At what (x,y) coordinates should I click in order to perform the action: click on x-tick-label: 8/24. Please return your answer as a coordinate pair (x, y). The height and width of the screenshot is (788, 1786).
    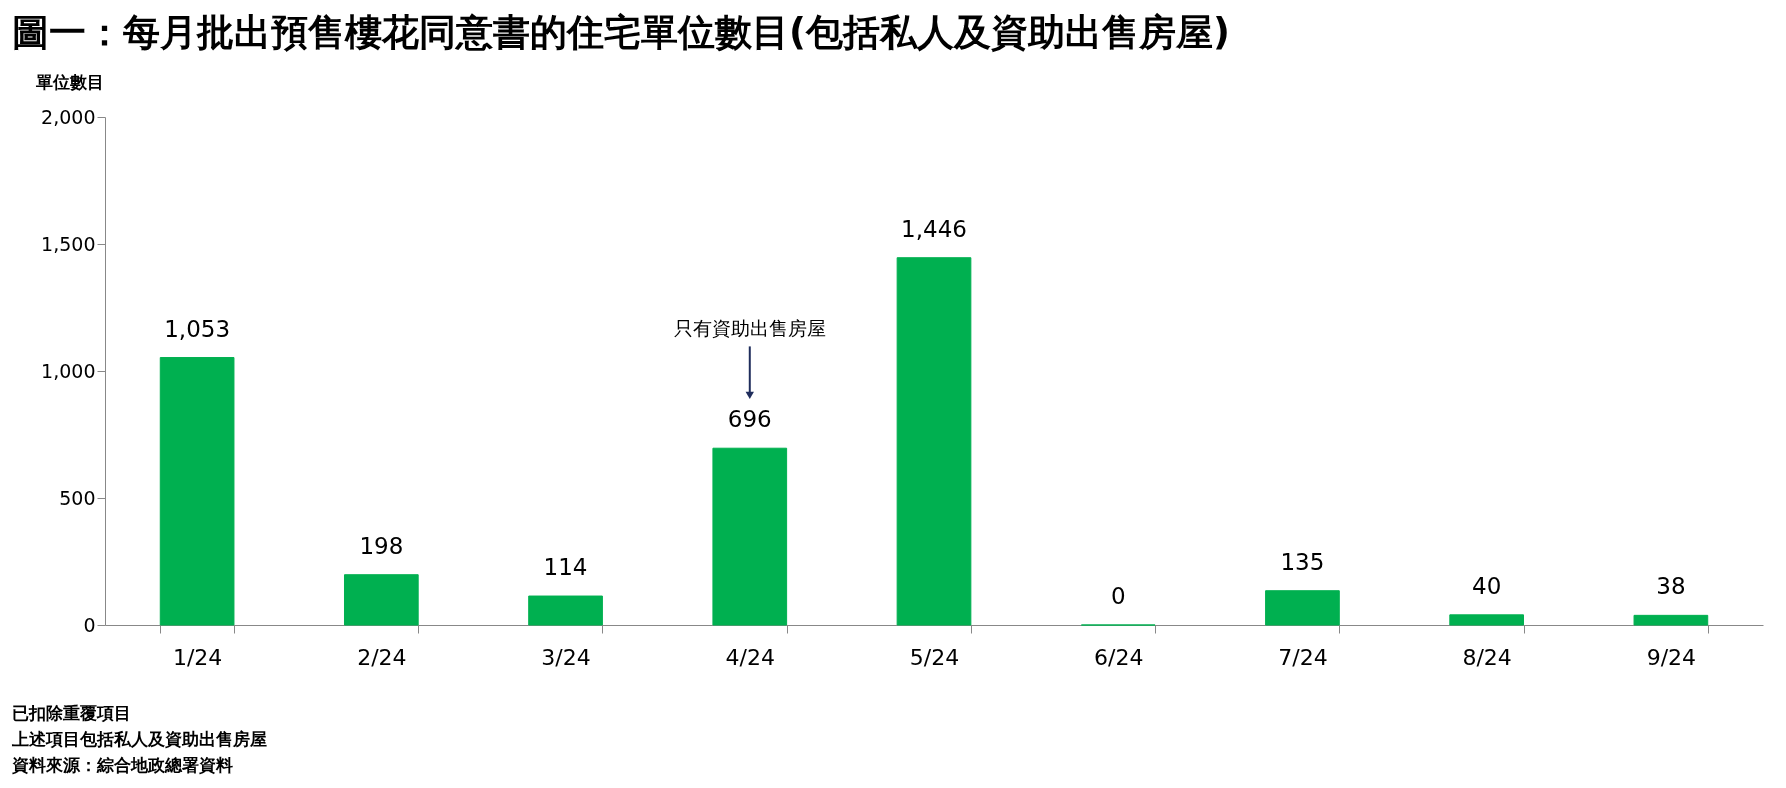
    Looking at the image, I should click on (1487, 657).